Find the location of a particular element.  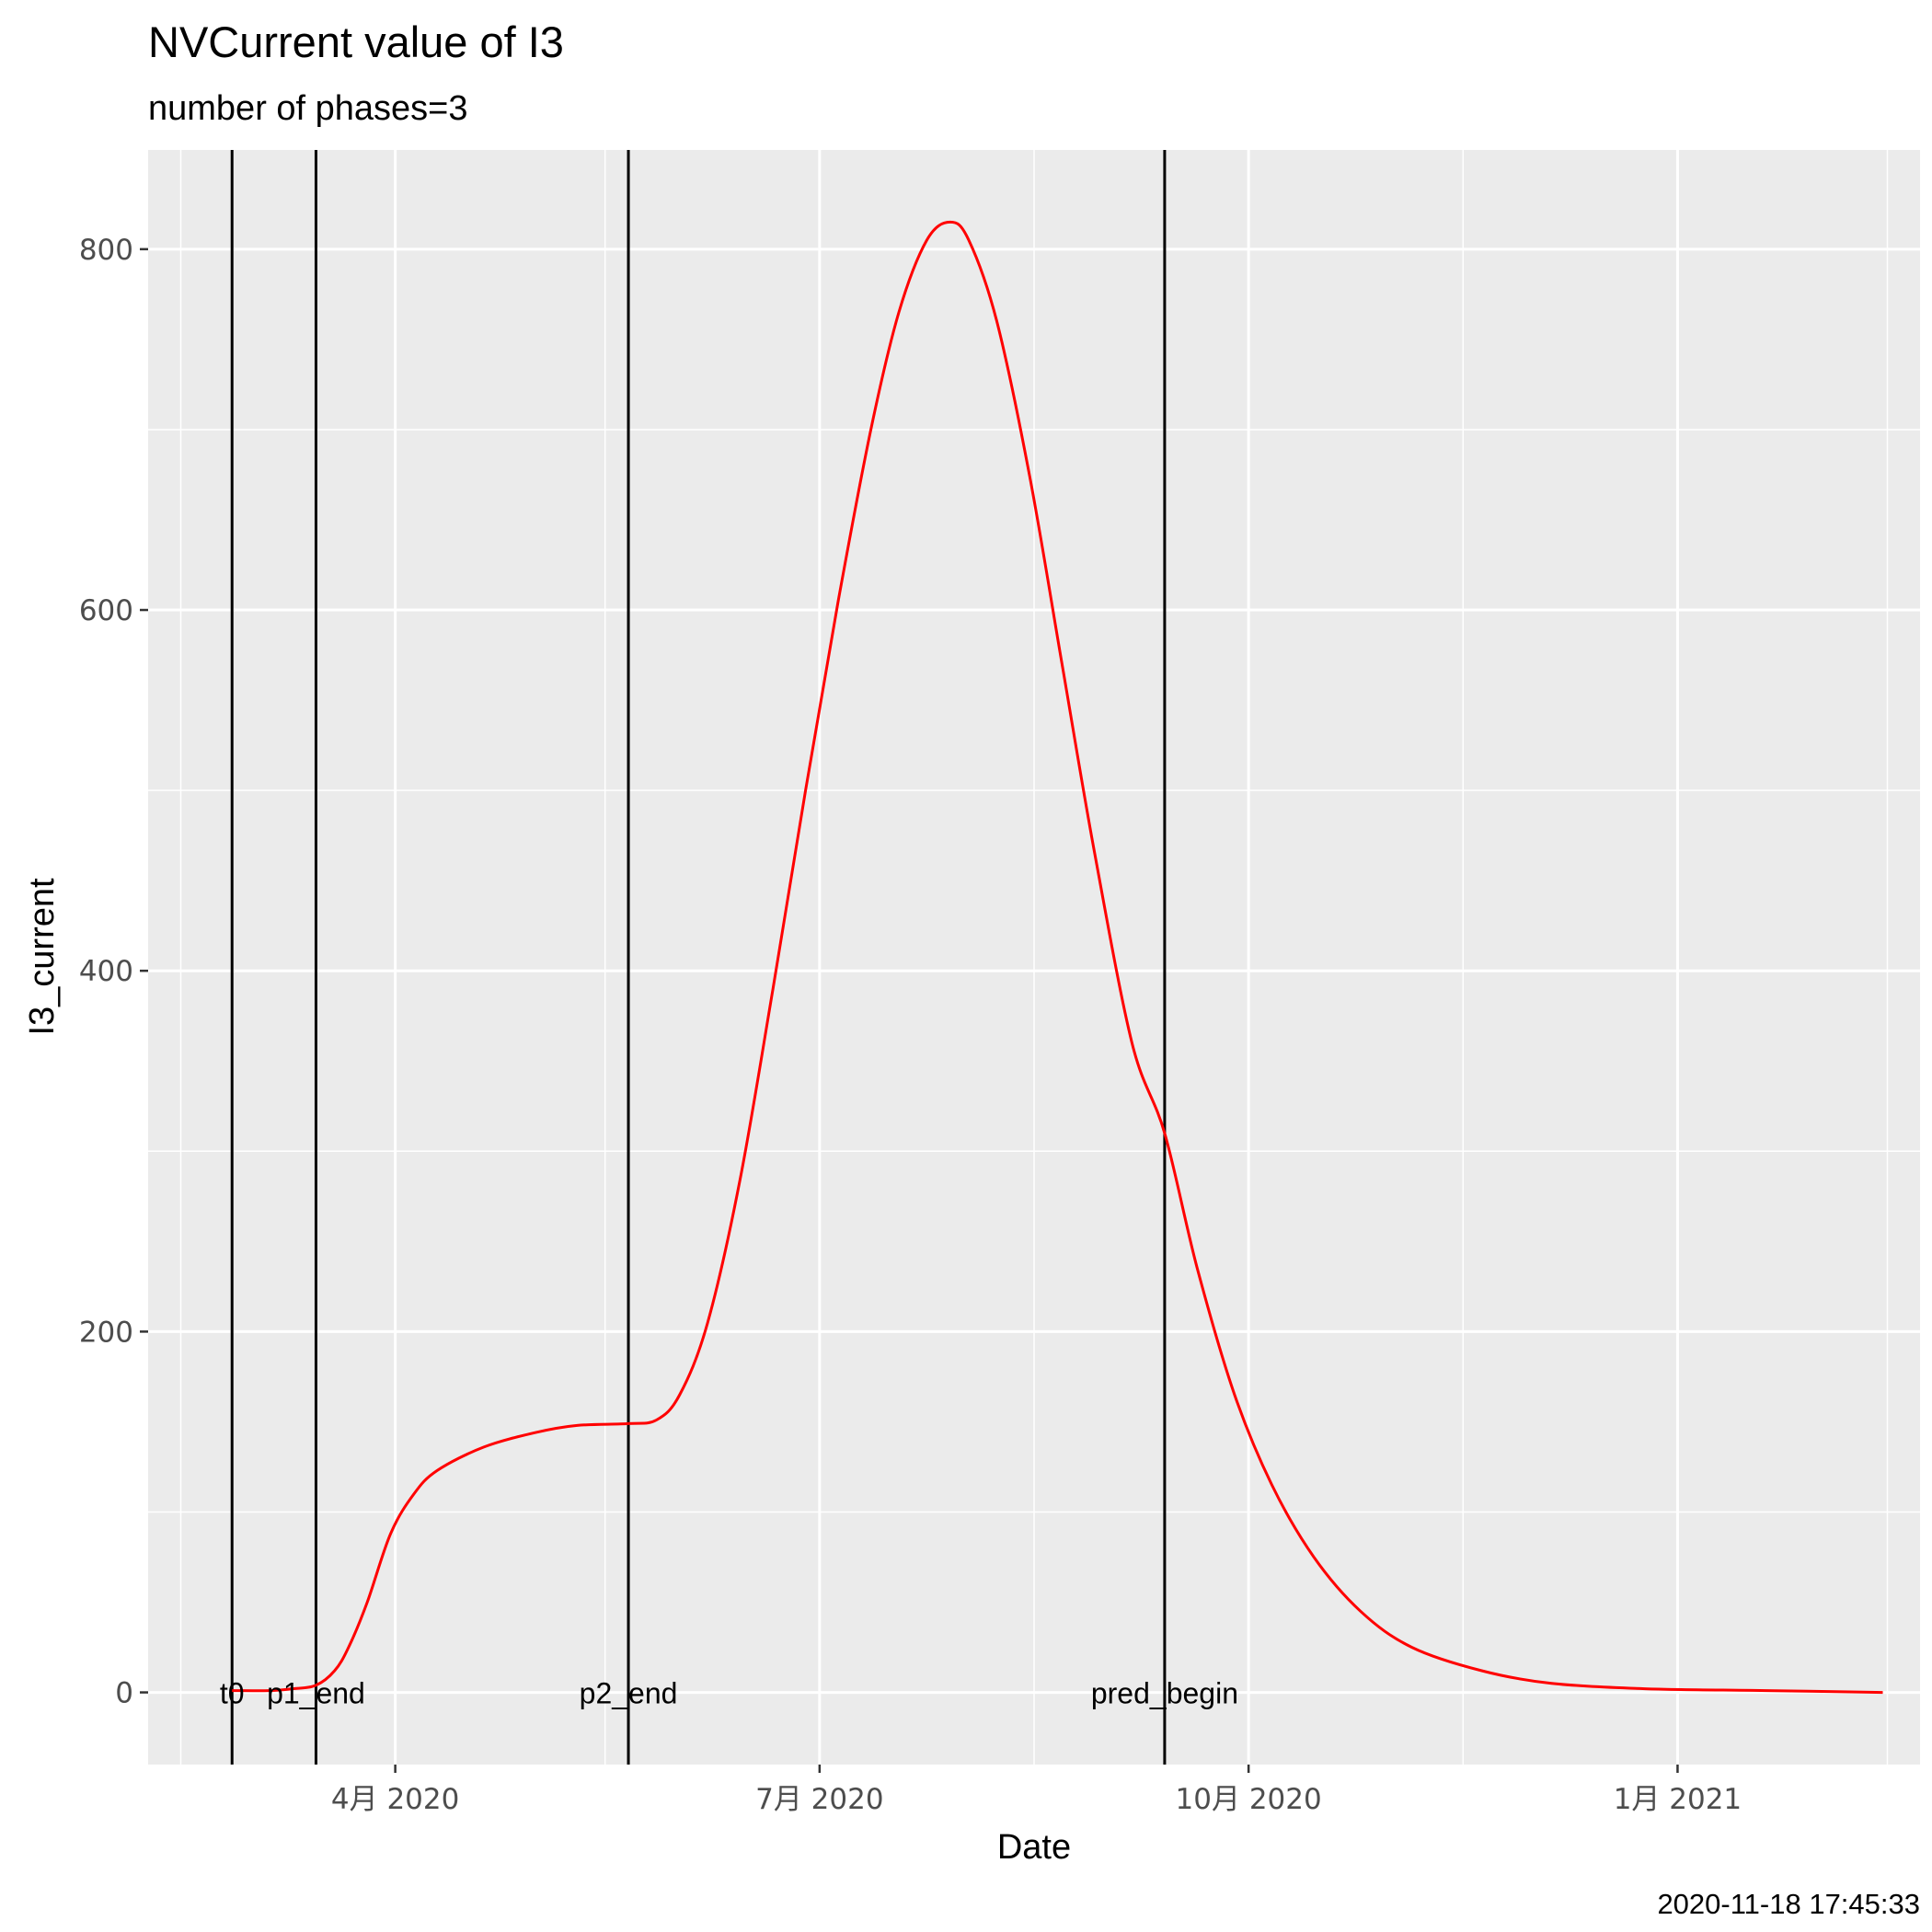

y-tick-label: 400 is located at coordinates (106, 972).